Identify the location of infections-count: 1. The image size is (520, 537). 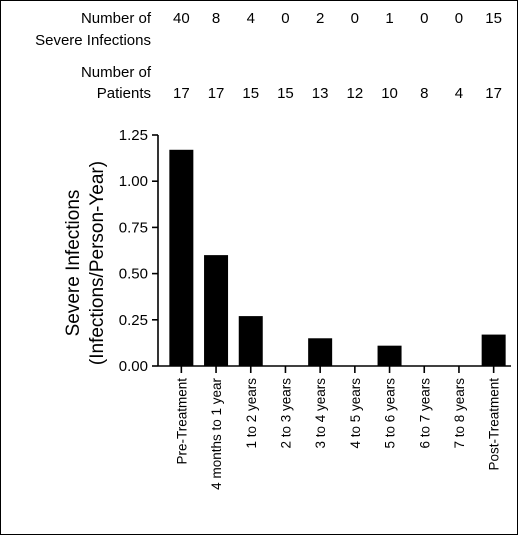
(389, 18).